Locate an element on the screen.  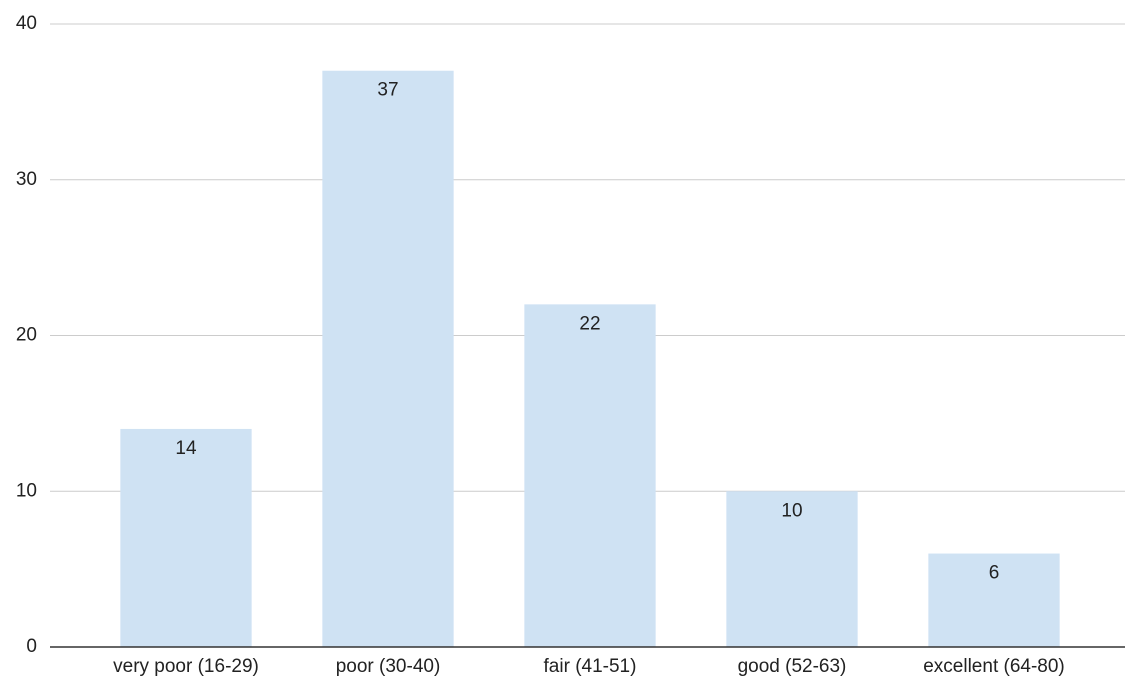
x-tick-label: excellent (64-80) is located at coordinates (994, 666).